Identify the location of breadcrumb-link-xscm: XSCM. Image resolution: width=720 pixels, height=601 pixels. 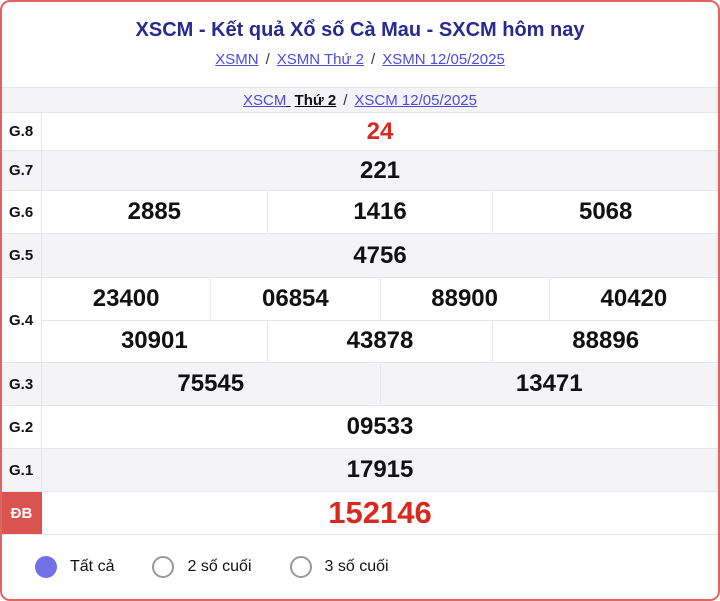
(265, 100).